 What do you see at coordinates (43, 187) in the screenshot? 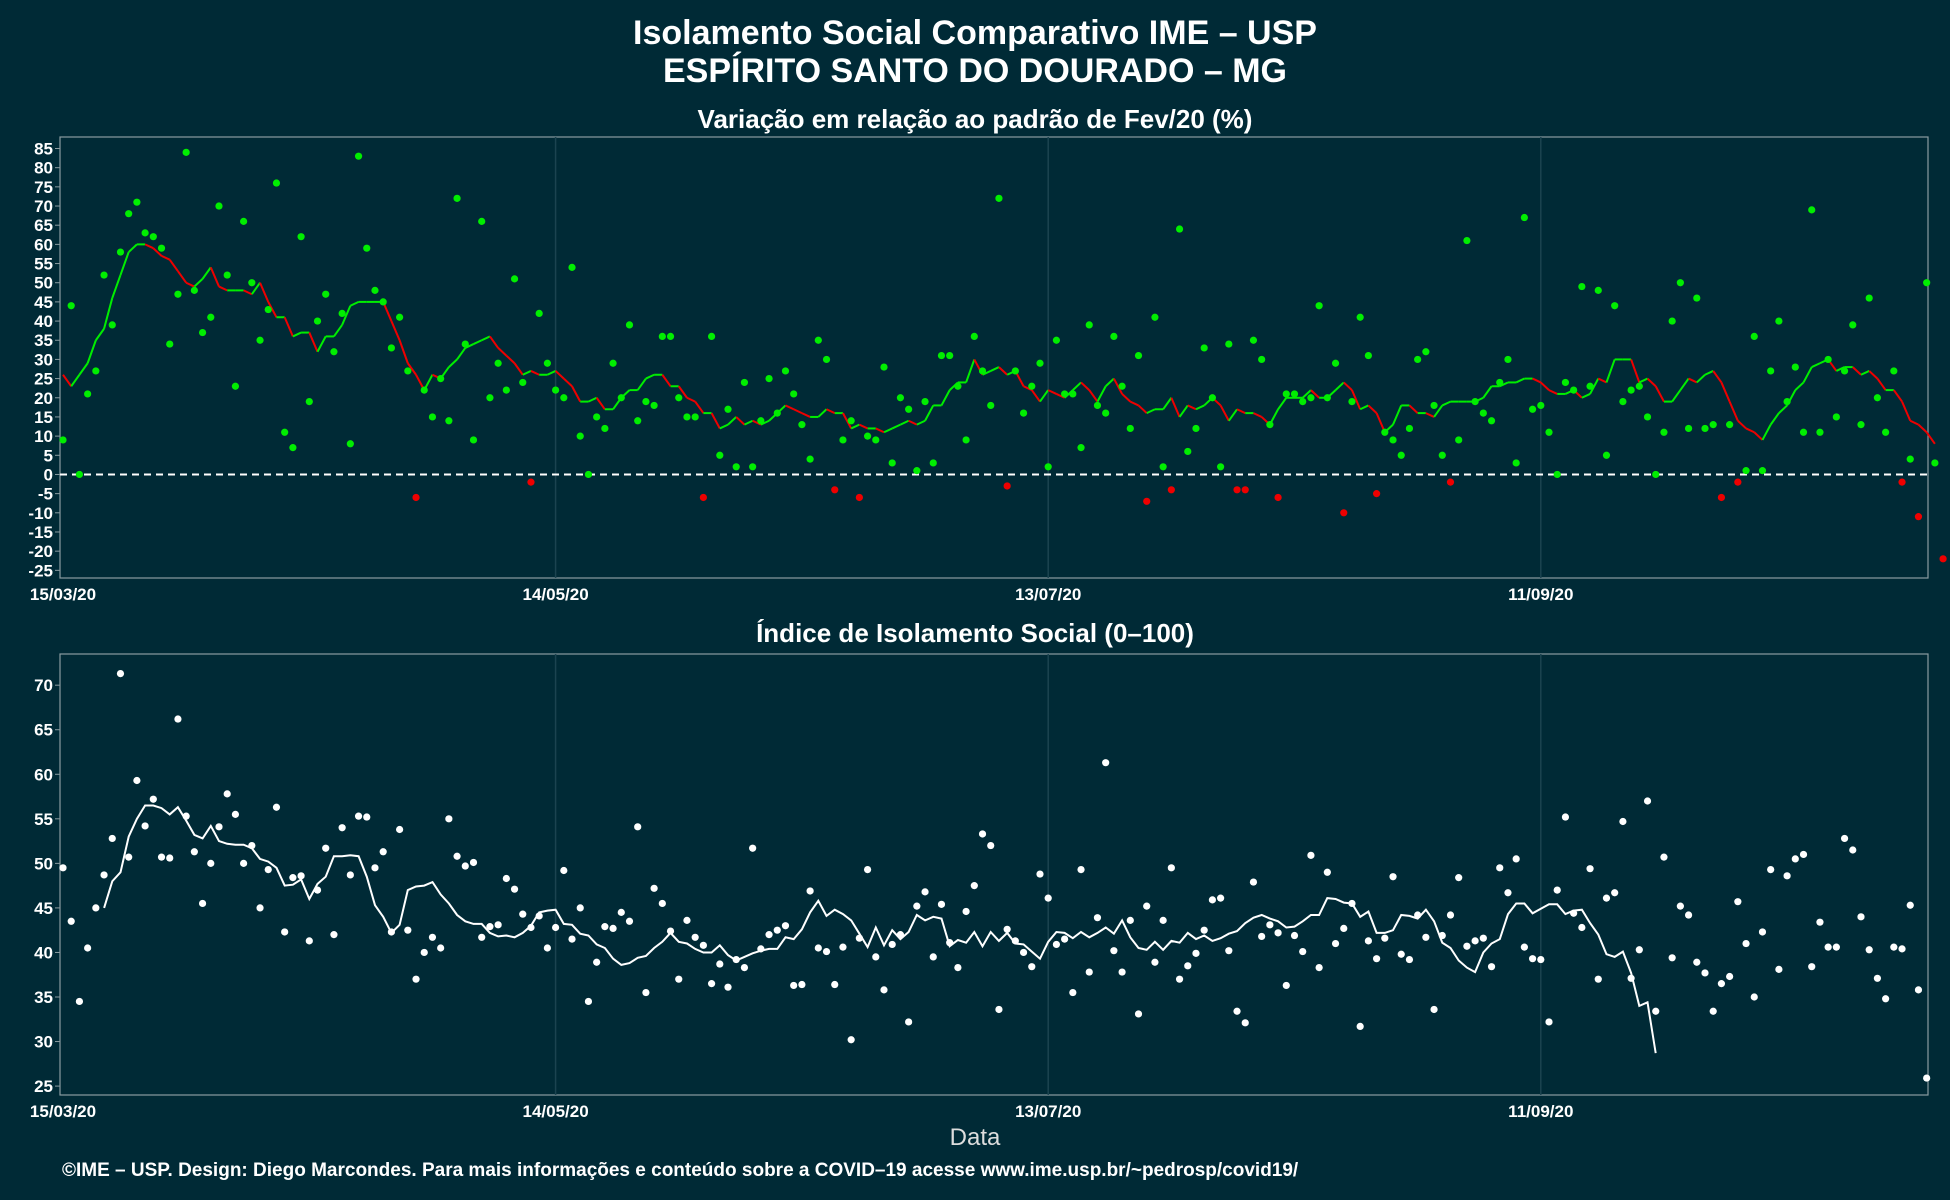
I see `top-y-tick-label: 75` at bounding box center [43, 187].